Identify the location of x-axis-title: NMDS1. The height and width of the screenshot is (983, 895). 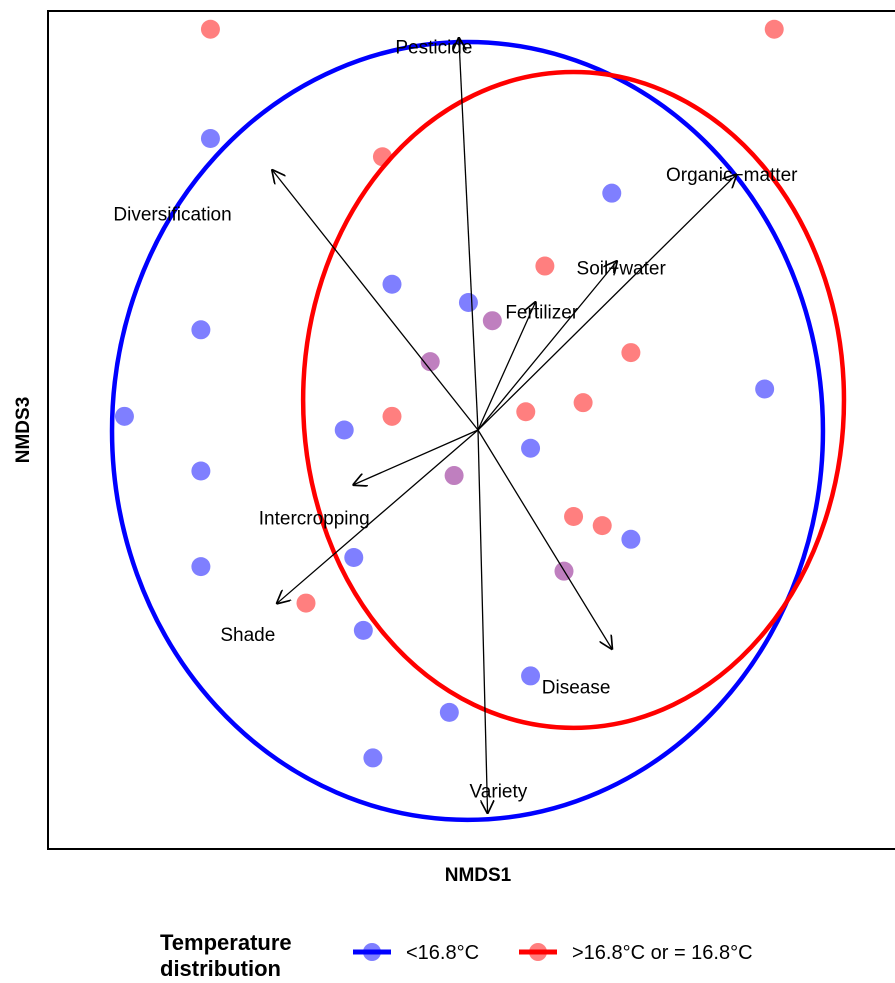
(478, 875).